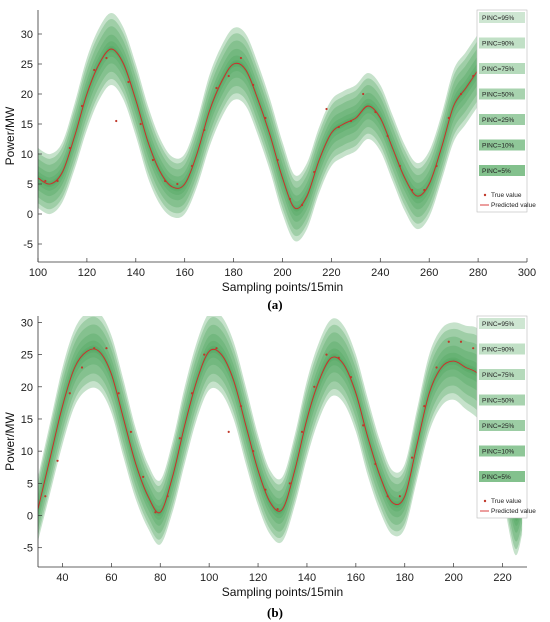 The image size is (550, 622). What do you see at coordinates (27, 452) in the screenshot?
I see `y-tick-label: 10` at bounding box center [27, 452].